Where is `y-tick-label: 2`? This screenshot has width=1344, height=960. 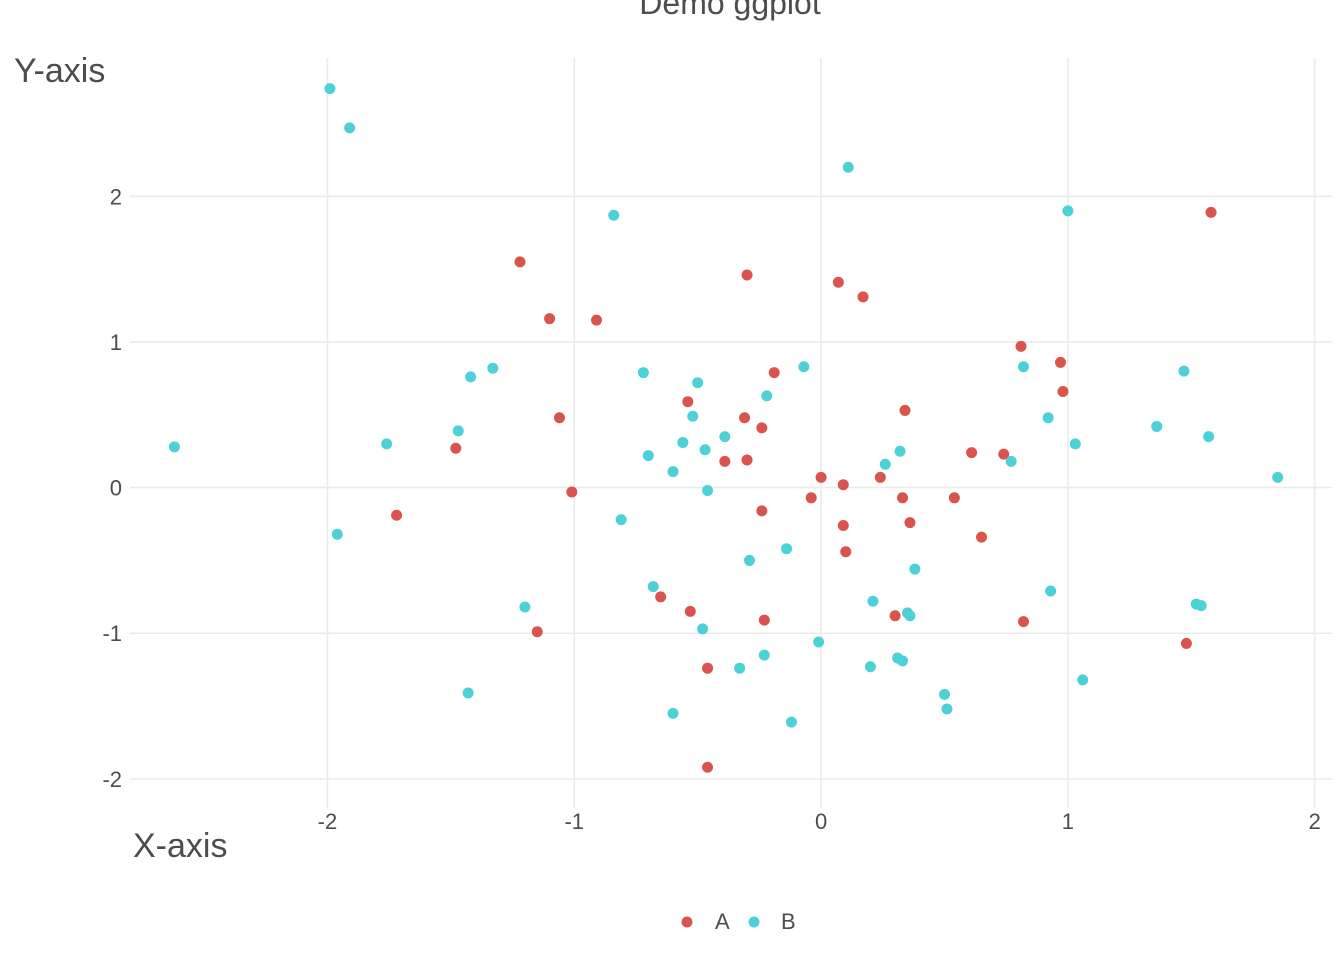 y-tick-label: 2 is located at coordinates (116, 196).